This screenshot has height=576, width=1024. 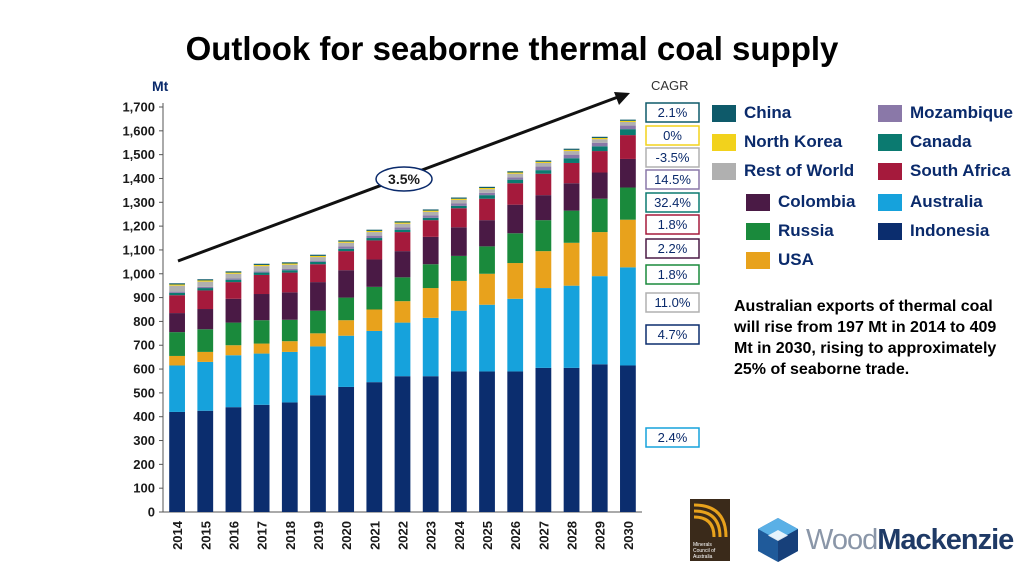 I want to click on legend-item: Australia, so click(x=930, y=202).